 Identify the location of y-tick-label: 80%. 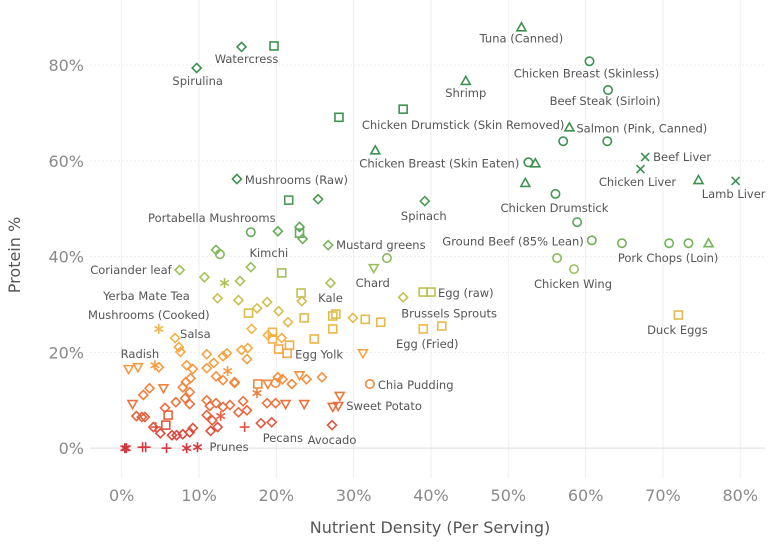
(66, 65).